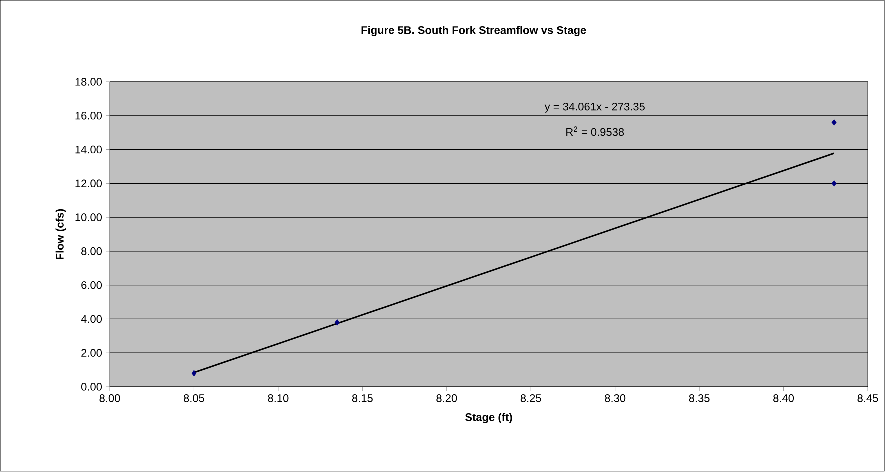 The width and height of the screenshot is (885, 472). What do you see at coordinates (595, 131) in the screenshot?
I see `annotation: R$^{2}$ = 0.9538` at bounding box center [595, 131].